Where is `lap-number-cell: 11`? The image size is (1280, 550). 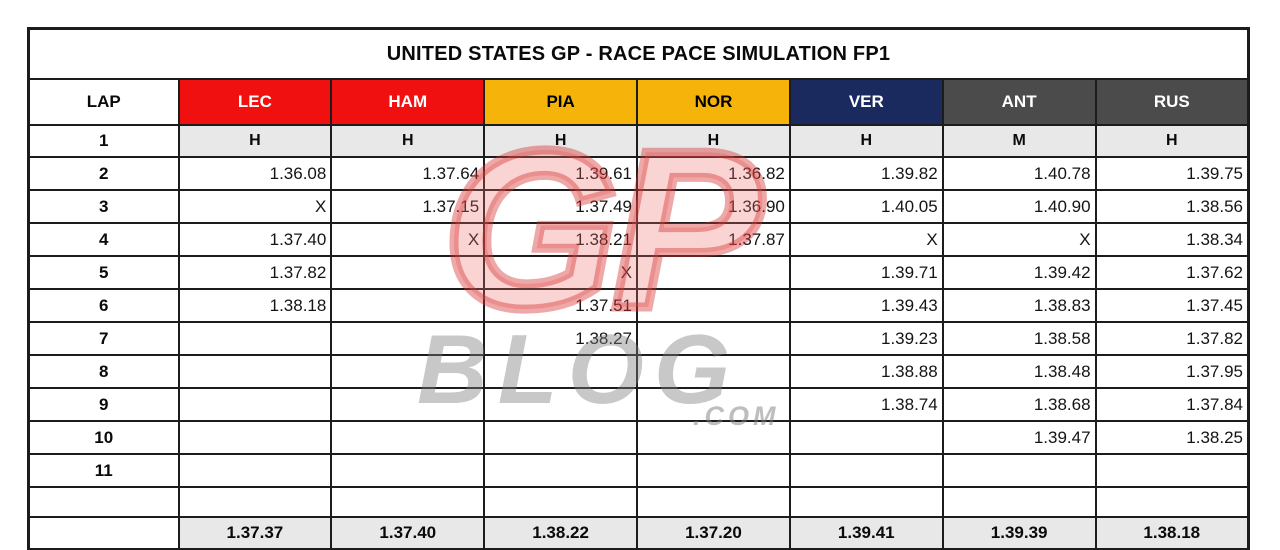 lap-number-cell: 11 is located at coordinates (103, 470).